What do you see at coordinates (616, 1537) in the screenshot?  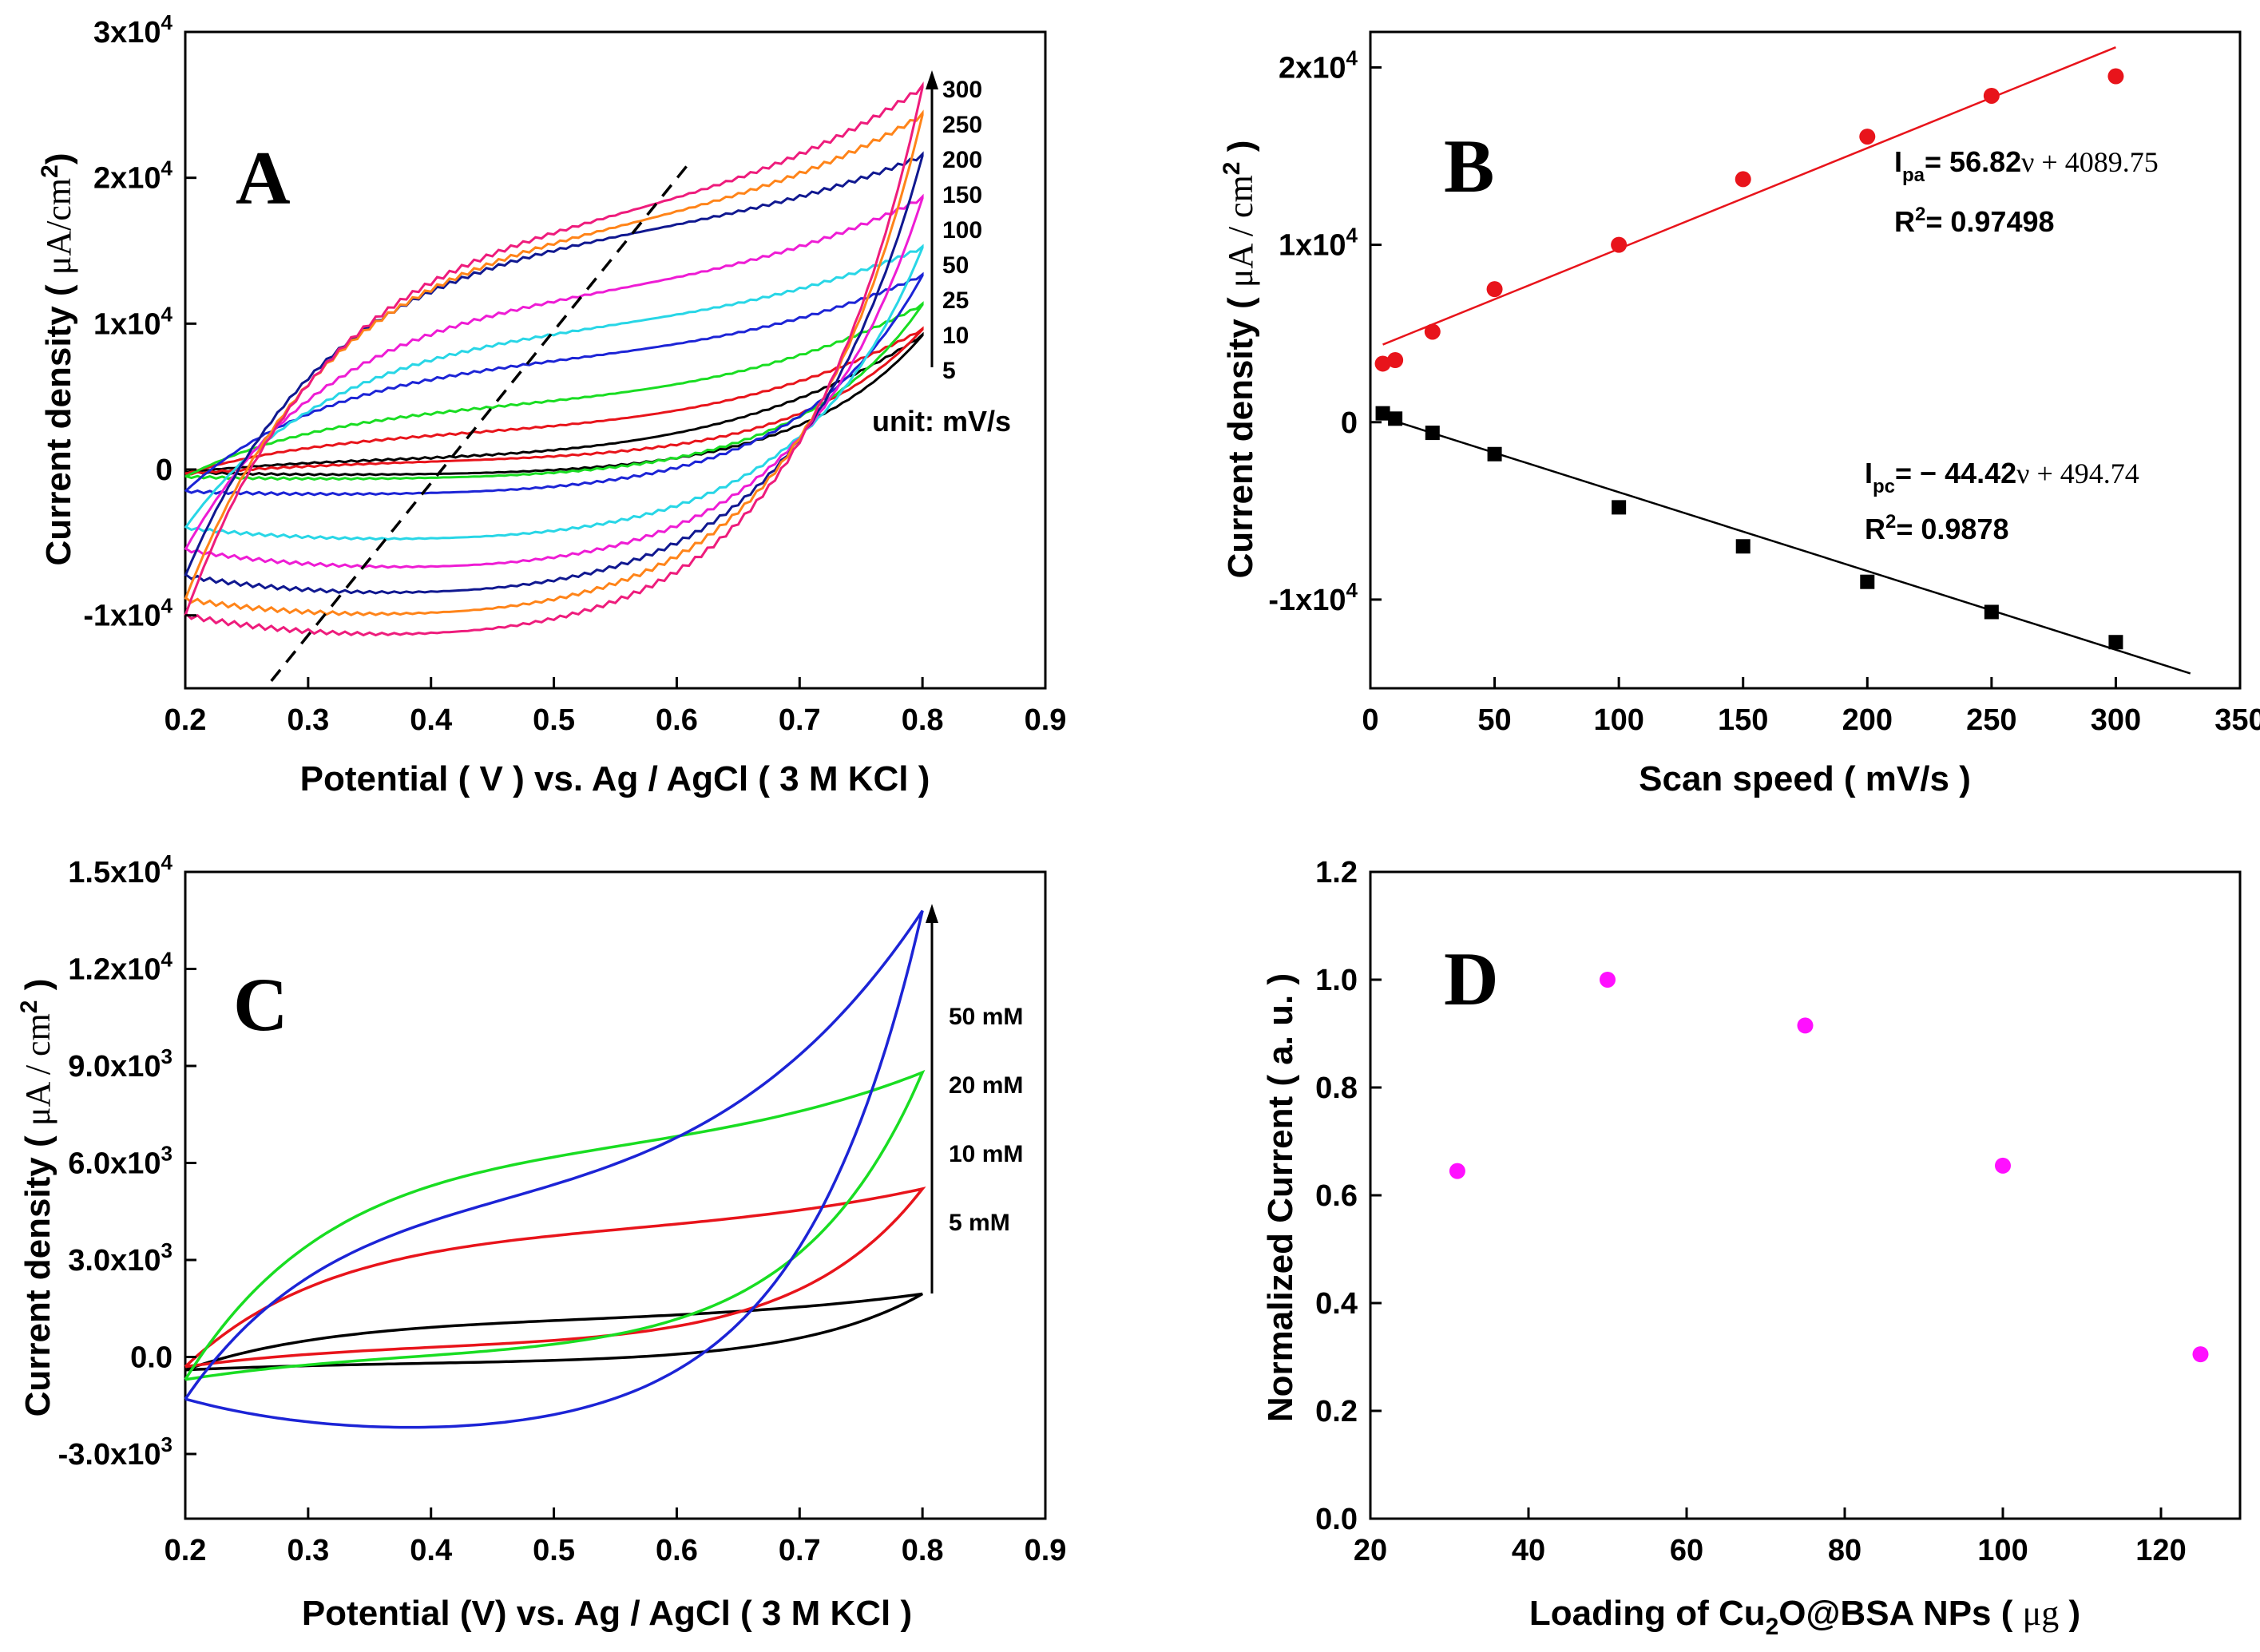 I see `panel-c-x-ticks: 0.2 0.3 0.4 0.5 0.6 0.7 0.8 0.9` at bounding box center [616, 1537].